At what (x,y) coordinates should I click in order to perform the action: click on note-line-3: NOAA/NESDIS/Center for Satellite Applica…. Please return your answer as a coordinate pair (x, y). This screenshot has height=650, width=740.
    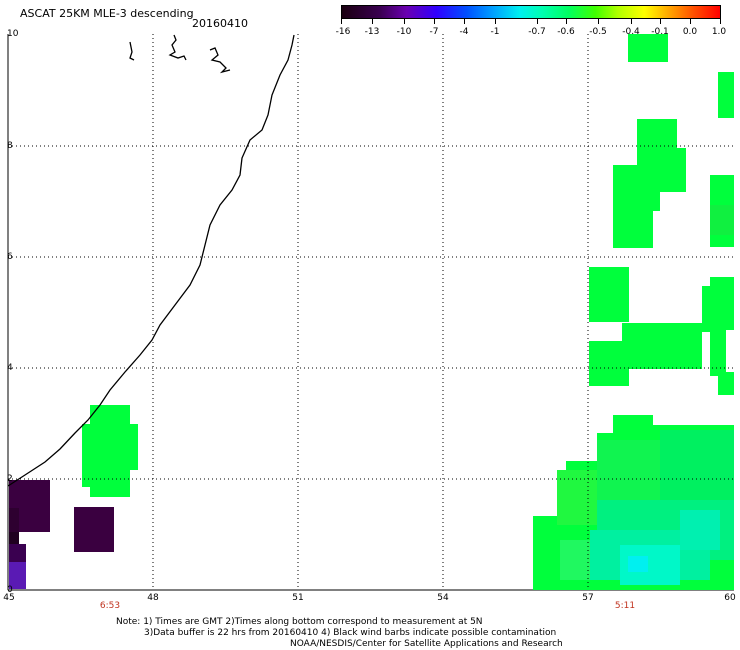
    Looking at the image, I should click on (426, 644).